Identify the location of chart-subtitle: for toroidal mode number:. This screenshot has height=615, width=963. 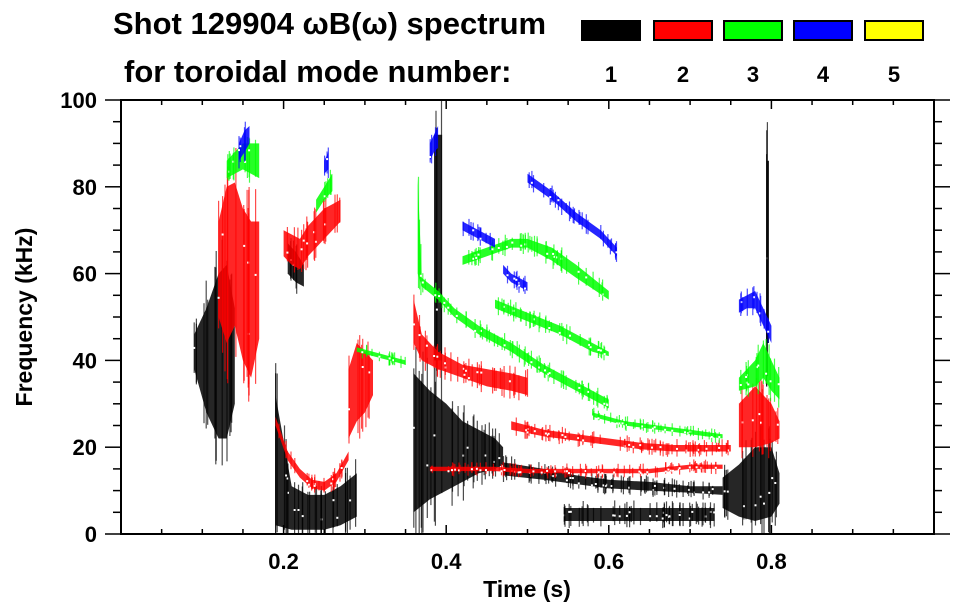
(318, 71).